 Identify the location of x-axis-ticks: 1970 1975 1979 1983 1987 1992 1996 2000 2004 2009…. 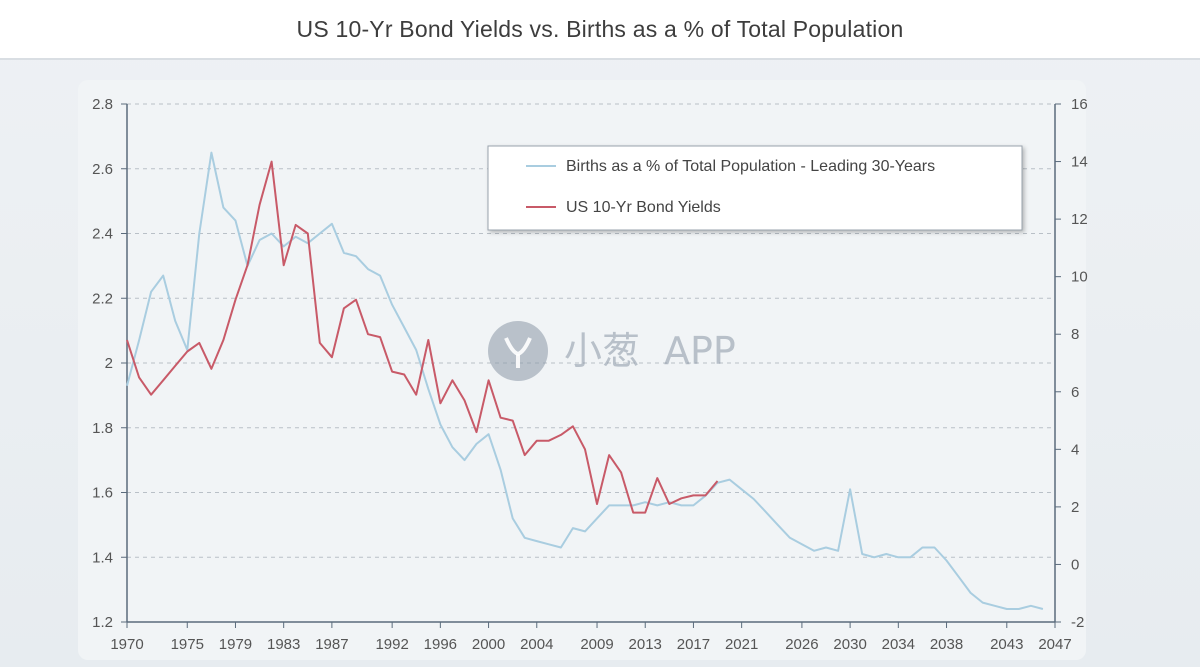
(590, 644).